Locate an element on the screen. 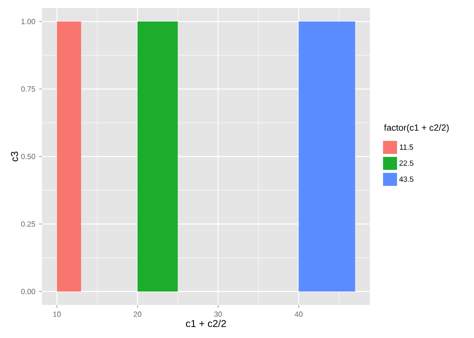 The image size is (474, 338). y-axis-title: c3 is located at coordinates (14, 157).